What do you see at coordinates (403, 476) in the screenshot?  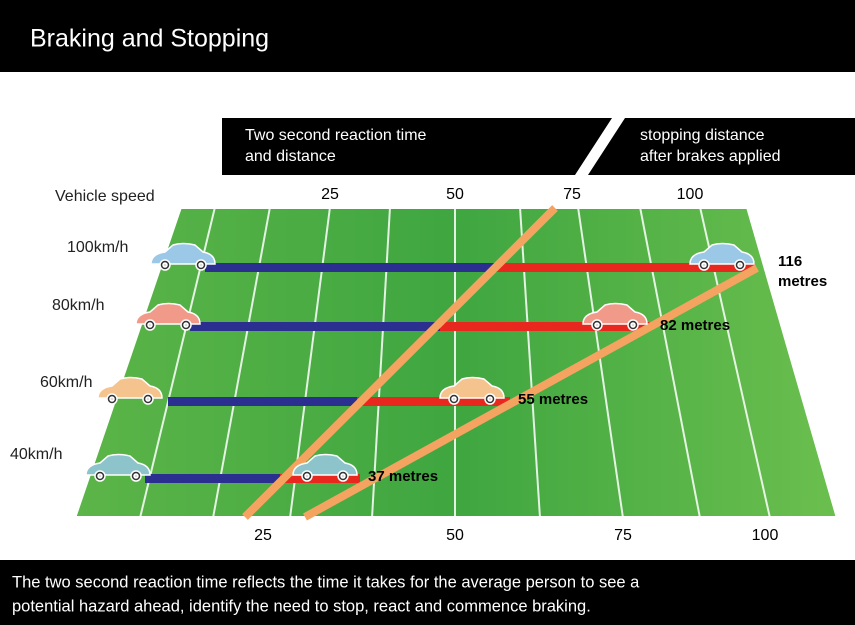 I see `distance-label: 37 metres` at bounding box center [403, 476].